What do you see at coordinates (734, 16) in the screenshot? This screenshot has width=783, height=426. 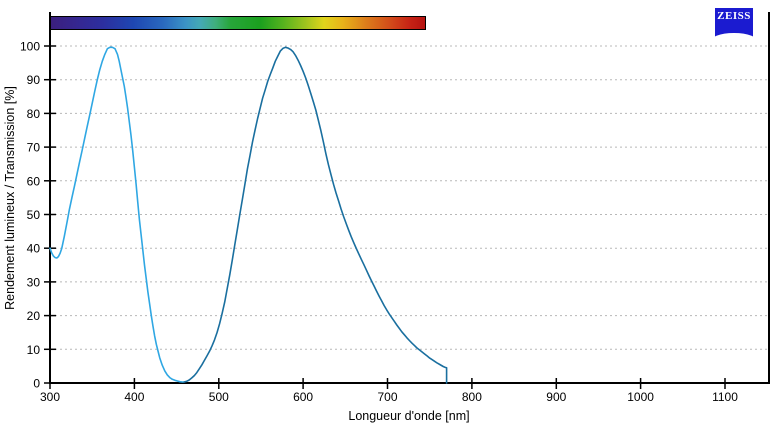 I see `zeiss-logo-text: ZEISS` at bounding box center [734, 16].